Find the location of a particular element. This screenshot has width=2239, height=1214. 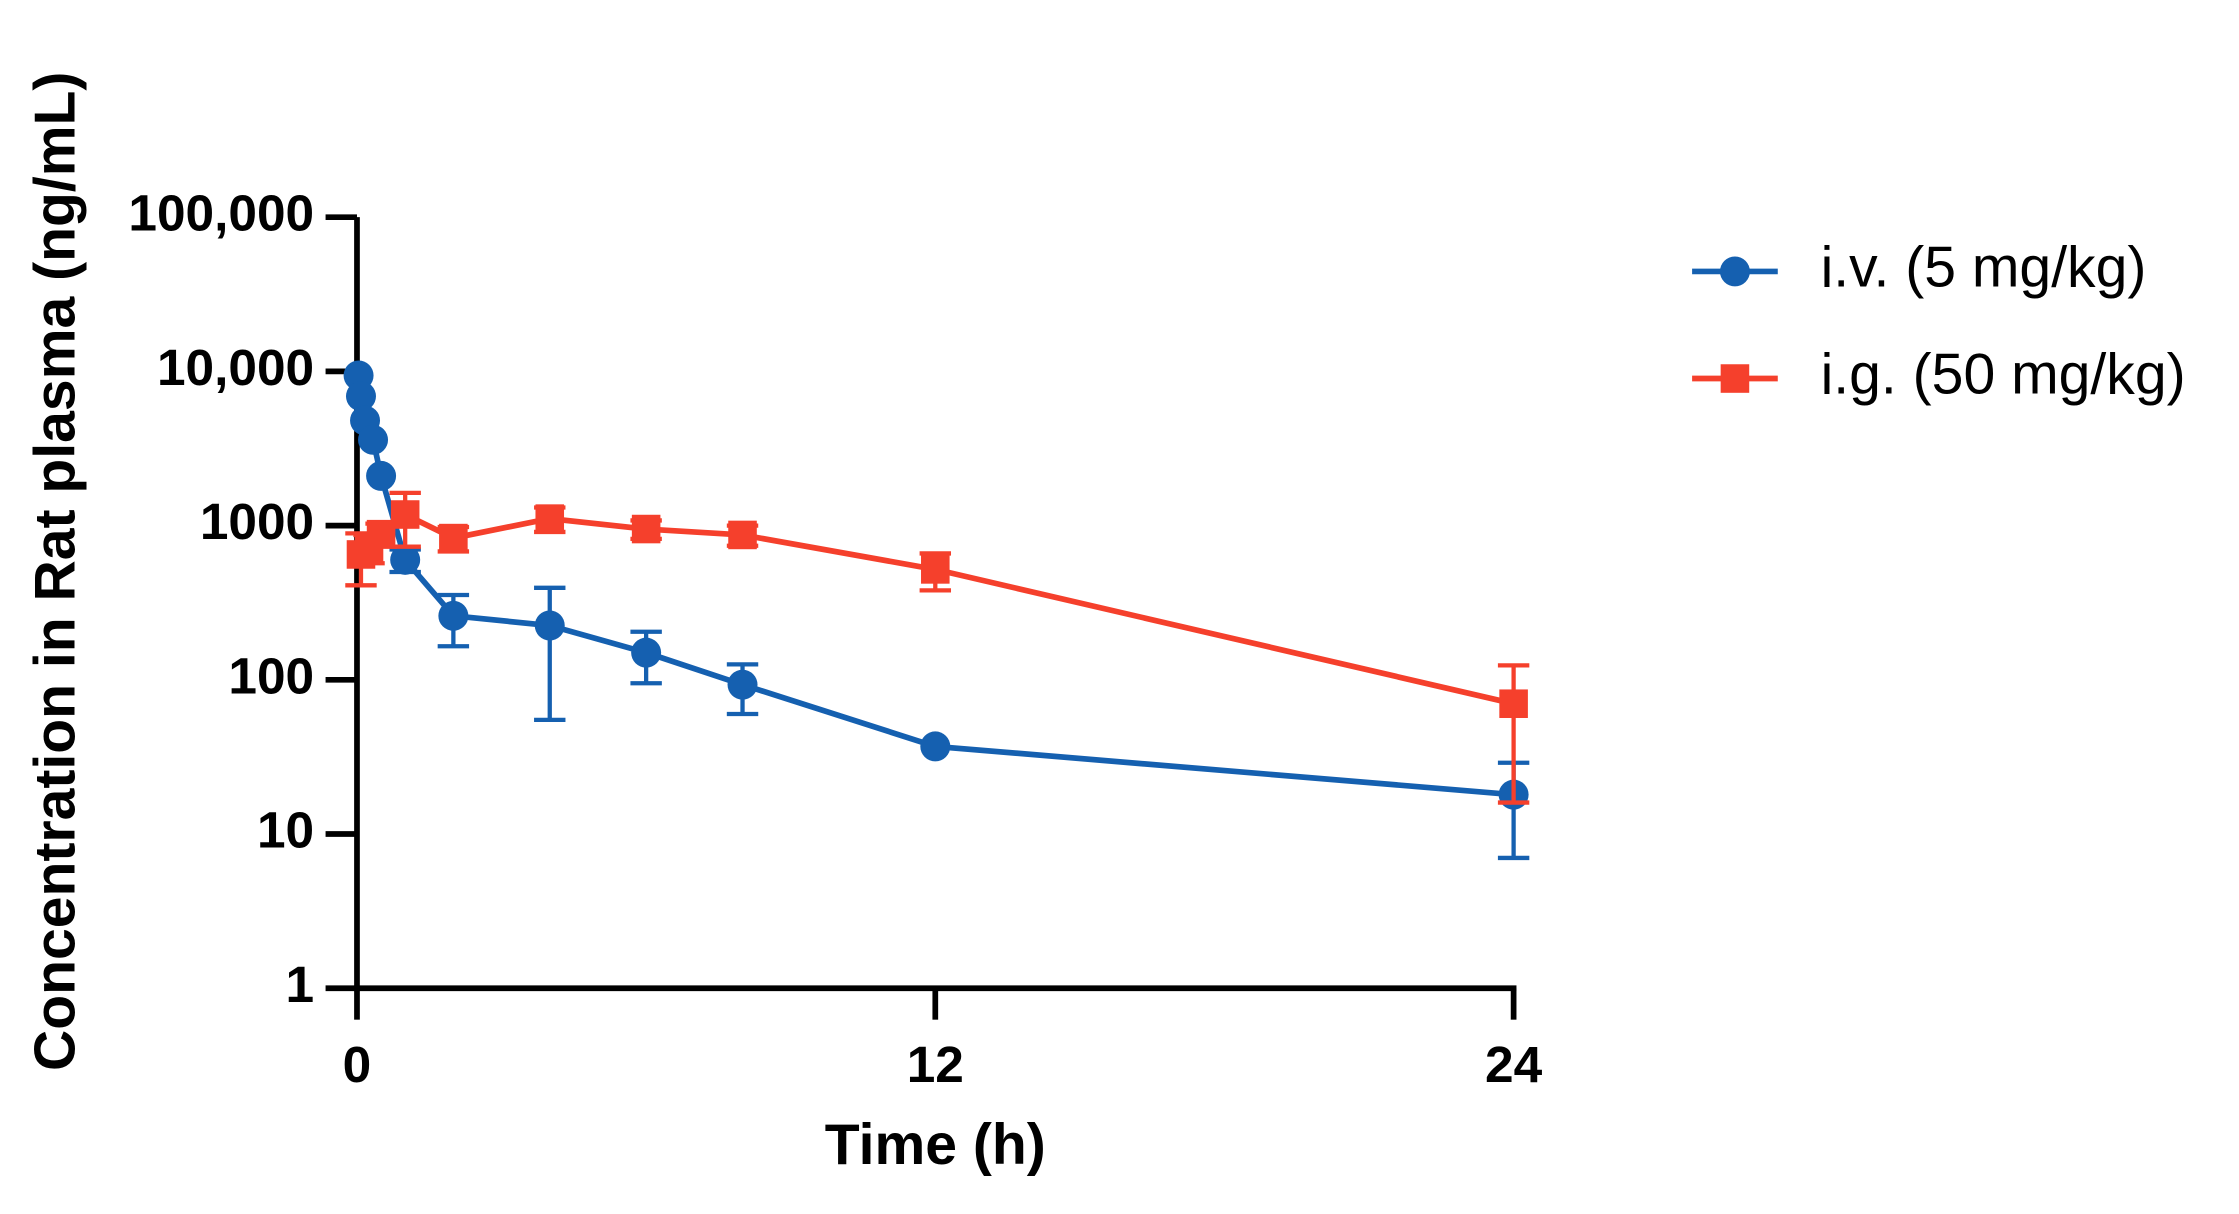

x-axis-title: Time (h) is located at coordinates (935, 1145).